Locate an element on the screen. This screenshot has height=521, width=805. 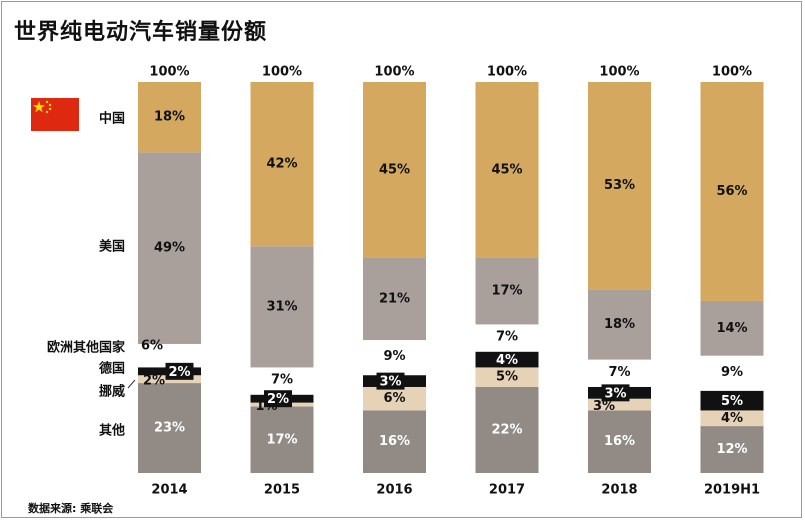
total-label-5: 100% is located at coordinates (732, 72).